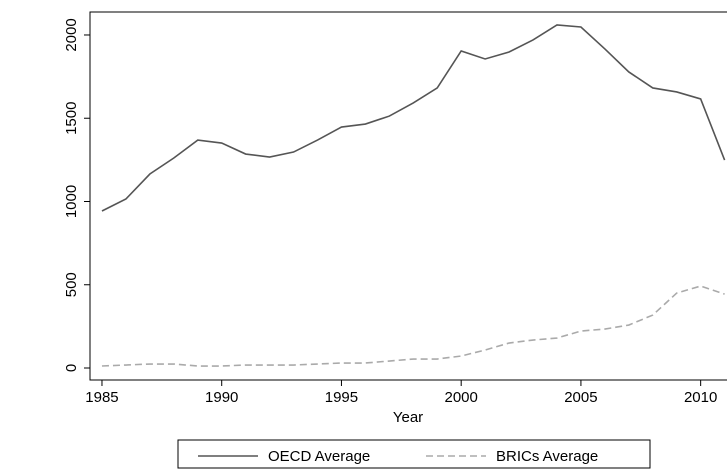 Image resolution: width=727 pixels, height=469 pixels. What do you see at coordinates (101, 397) in the screenshot?
I see `x-tick-label: 1985` at bounding box center [101, 397].